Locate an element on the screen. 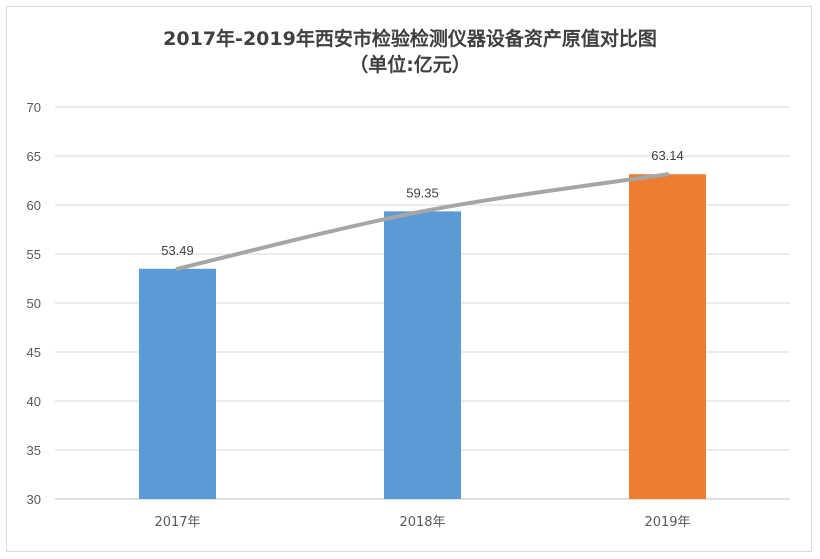 The width and height of the screenshot is (820, 559). data-label: 63.14 is located at coordinates (667, 155).